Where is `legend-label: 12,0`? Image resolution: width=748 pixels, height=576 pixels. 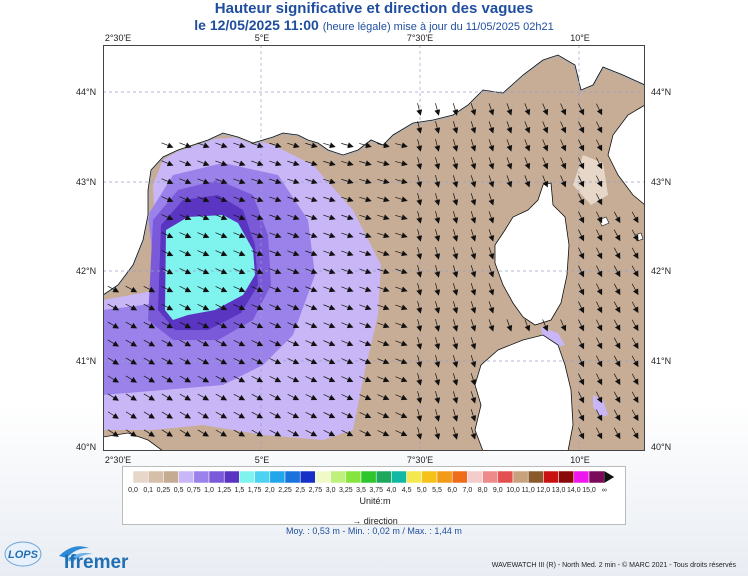 legend-label: 12,0 is located at coordinates (543, 490).